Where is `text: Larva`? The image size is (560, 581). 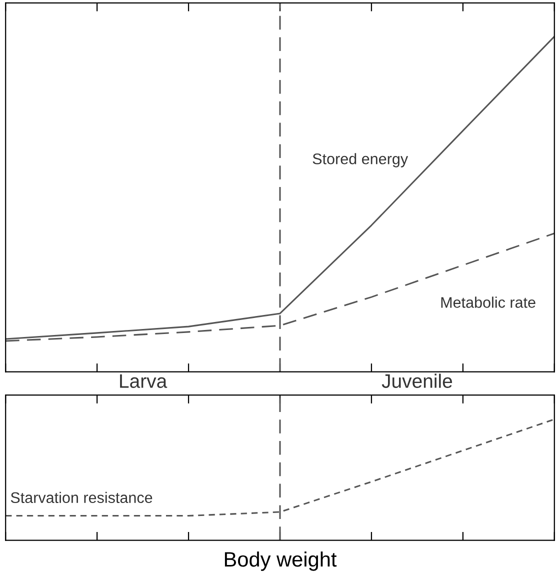
text: Larva is located at coordinates (144, 381).